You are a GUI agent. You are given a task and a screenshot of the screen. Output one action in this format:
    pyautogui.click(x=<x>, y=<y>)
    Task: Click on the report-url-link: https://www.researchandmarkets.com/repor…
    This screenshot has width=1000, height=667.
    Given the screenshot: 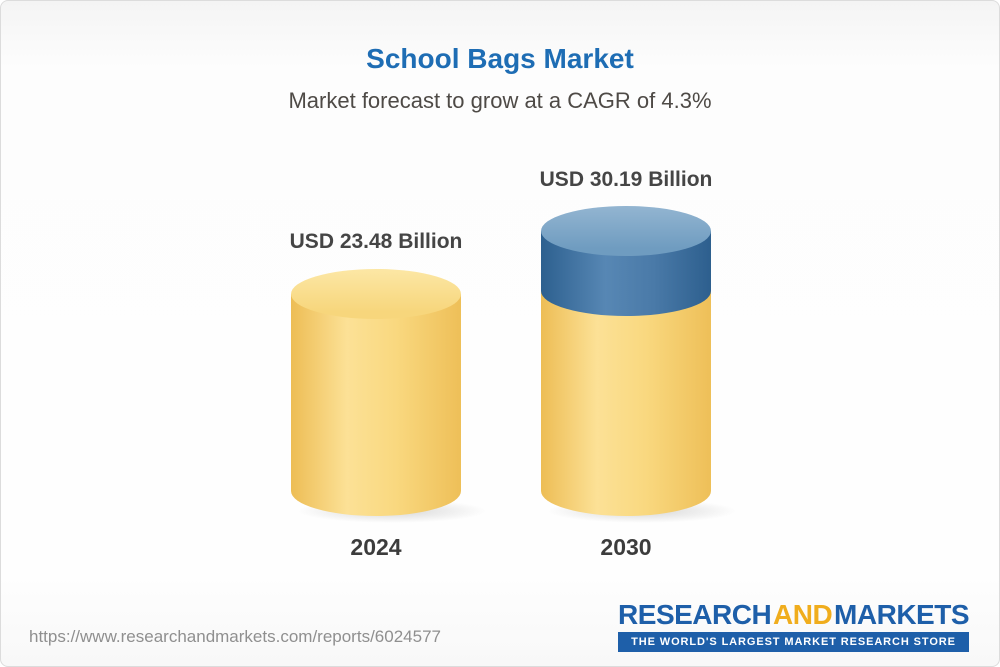 What is the action you would take?
    pyautogui.click(x=235, y=636)
    